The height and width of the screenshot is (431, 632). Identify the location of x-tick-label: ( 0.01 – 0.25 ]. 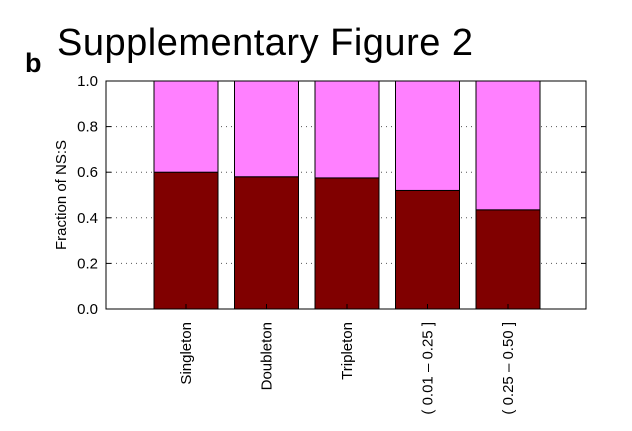
(428, 368).